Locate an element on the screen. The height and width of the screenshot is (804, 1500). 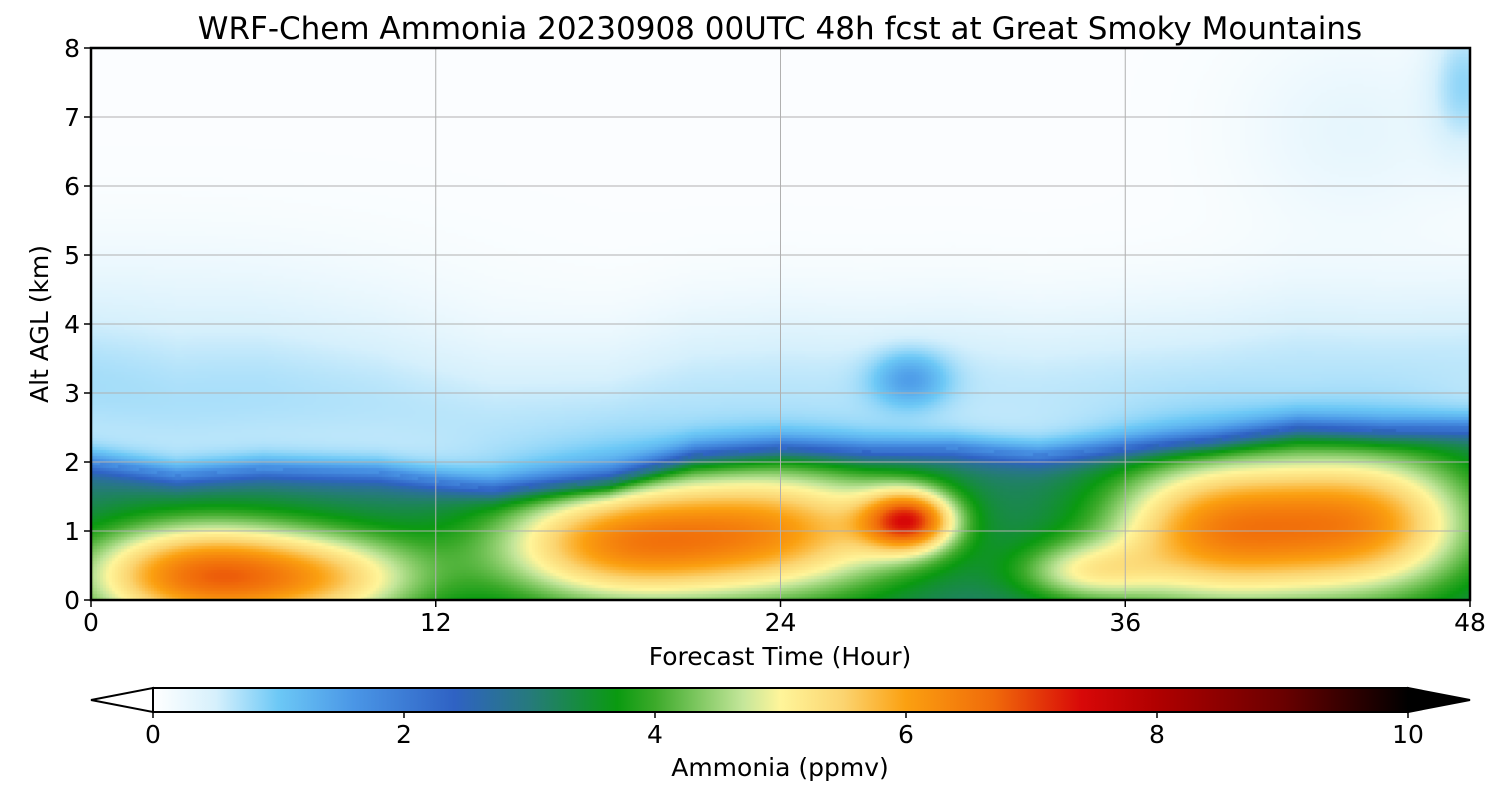
x-tick-label: 0 is located at coordinates (91, 622).